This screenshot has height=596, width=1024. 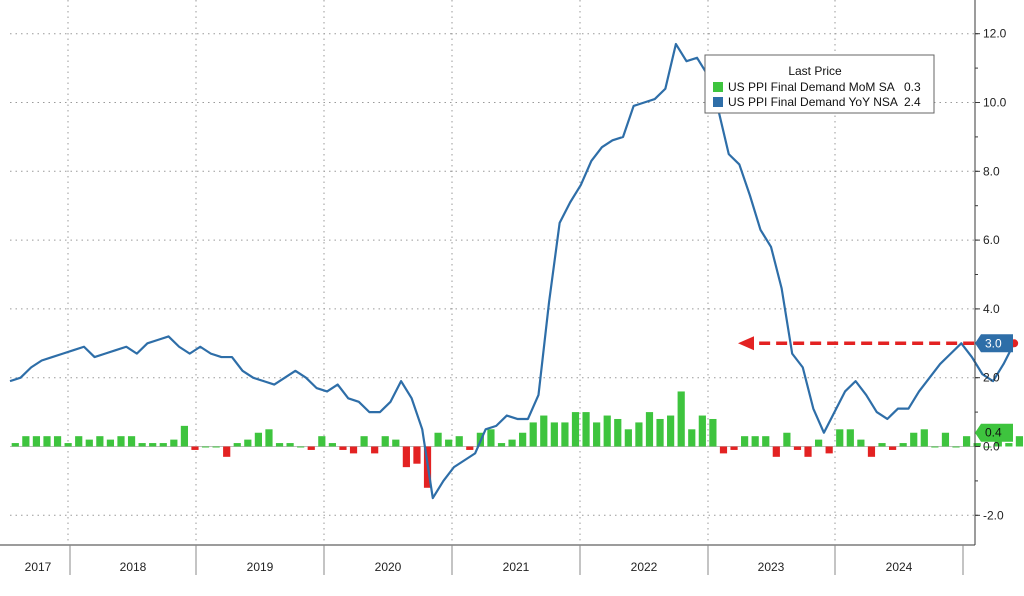 What do you see at coordinates (899, 567) in the screenshot?
I see `x-year-label: 2024` at bounding box center [899, 567].